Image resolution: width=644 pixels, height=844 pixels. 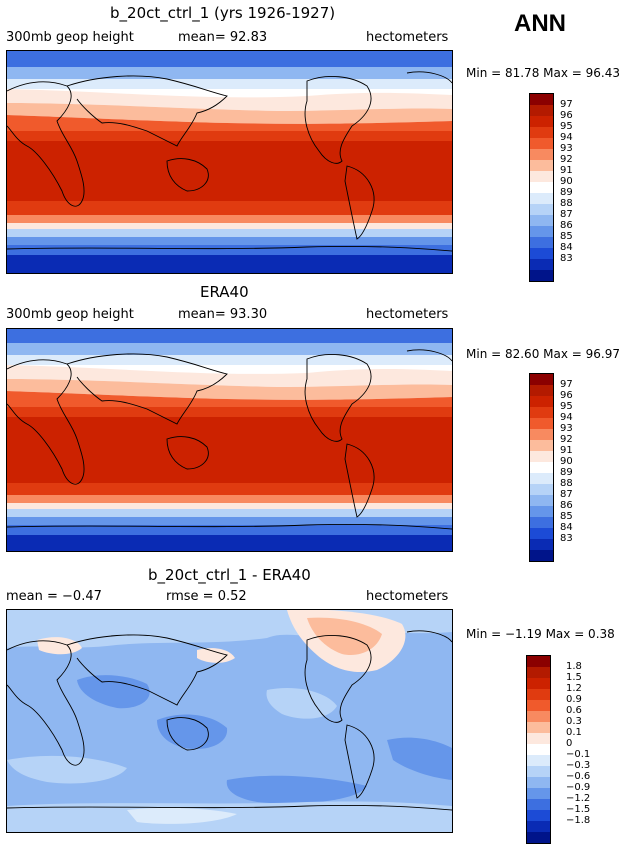 What do you see at coordinates (407, 596) in the screenshot?
I see `panel3-units-label: hectometers` at bounding box center [407, 596].